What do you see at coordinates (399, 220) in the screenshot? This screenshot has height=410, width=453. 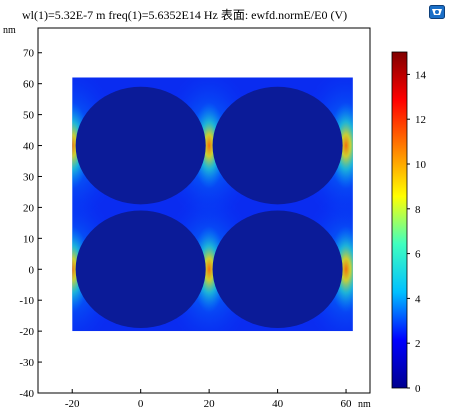 I see `colorbar-bar` at bounding box center [399, 220].